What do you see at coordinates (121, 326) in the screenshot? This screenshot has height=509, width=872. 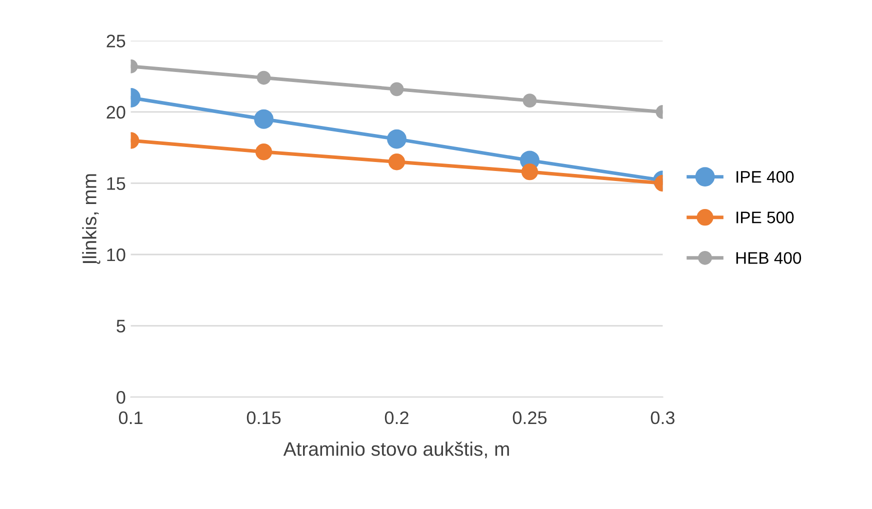 I see `y-tick-label: 5` at bounding box center [121, 326].